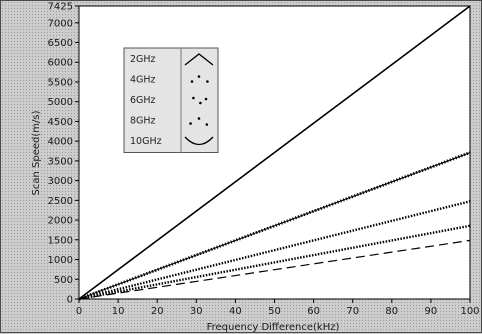  I want to click on x-tick-label: 20, so click(157, 311).